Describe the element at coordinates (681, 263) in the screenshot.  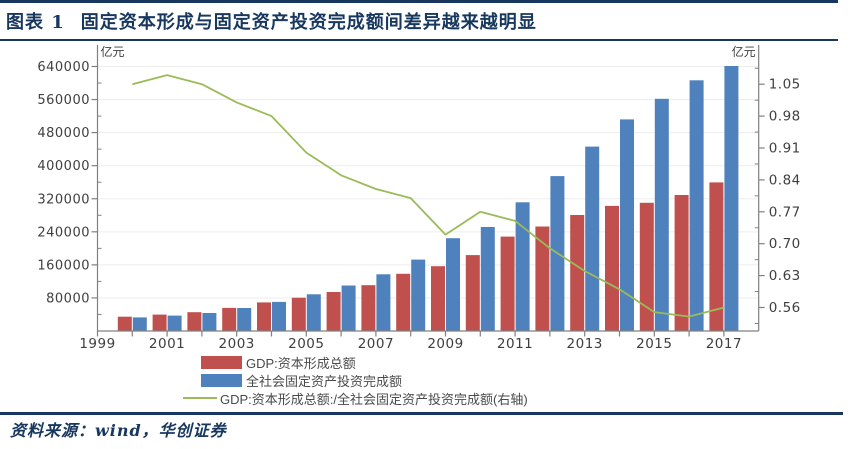
I see `bar-capital-formation-2016` at that location.